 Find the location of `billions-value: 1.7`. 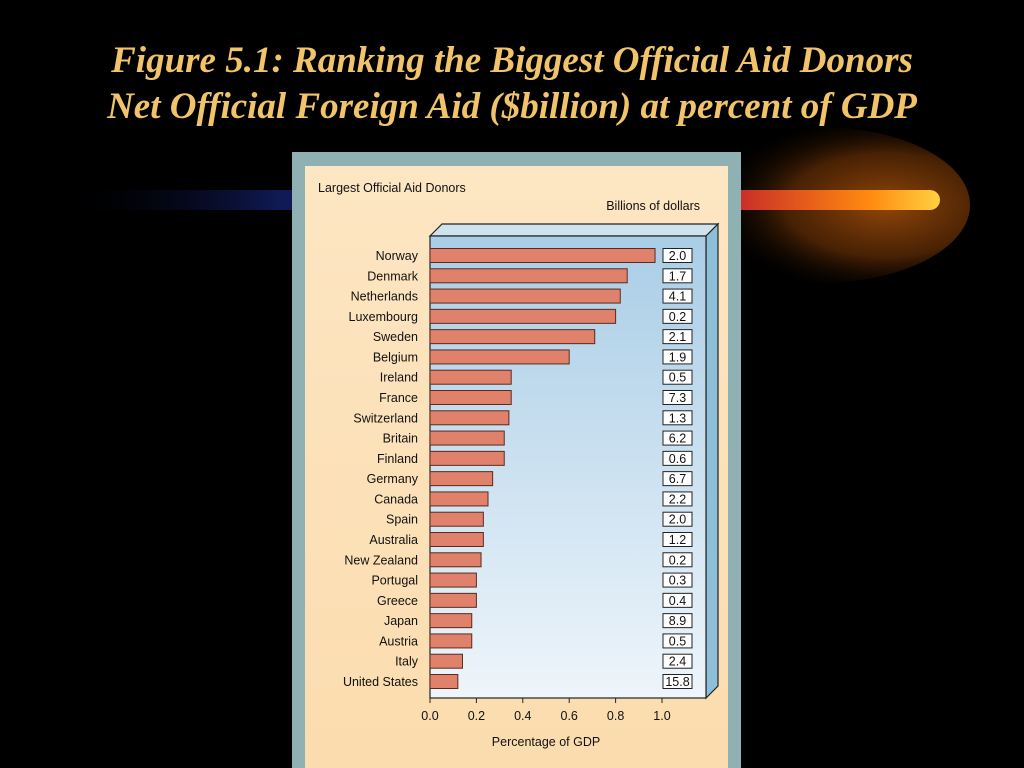

billions-value: 1.7 is located at coordinates (677, 276).